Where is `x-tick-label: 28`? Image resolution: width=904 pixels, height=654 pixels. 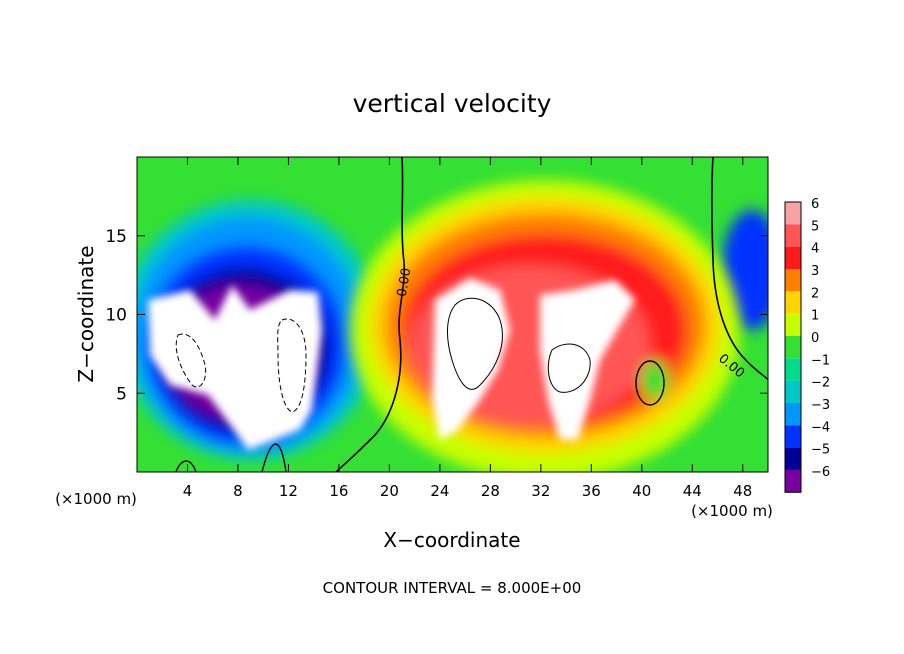 x-tick-label: 28 is located at coordinates (490, 491).